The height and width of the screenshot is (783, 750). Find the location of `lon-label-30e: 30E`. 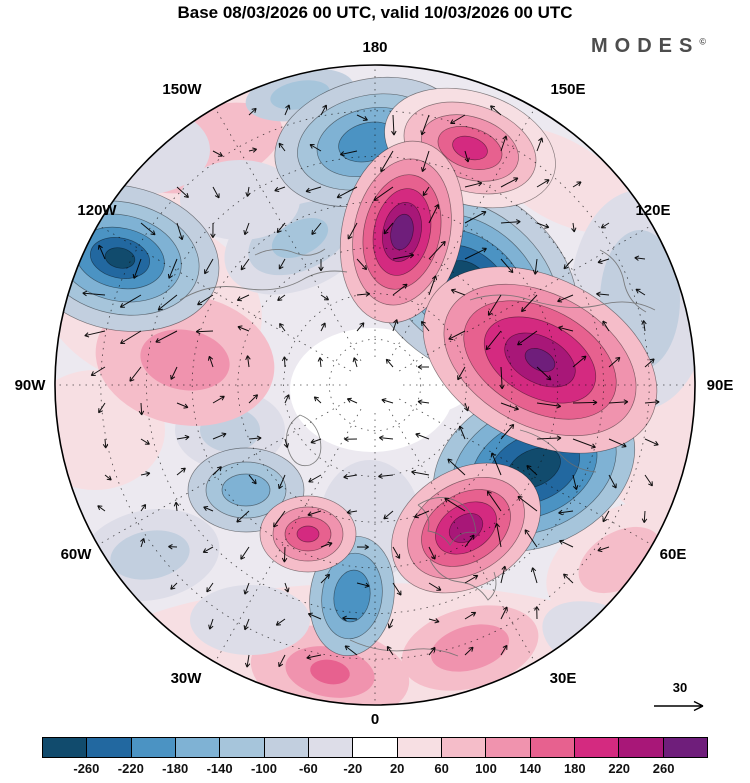

lon-label-30e: 30E is located at coordinates (563, 678).